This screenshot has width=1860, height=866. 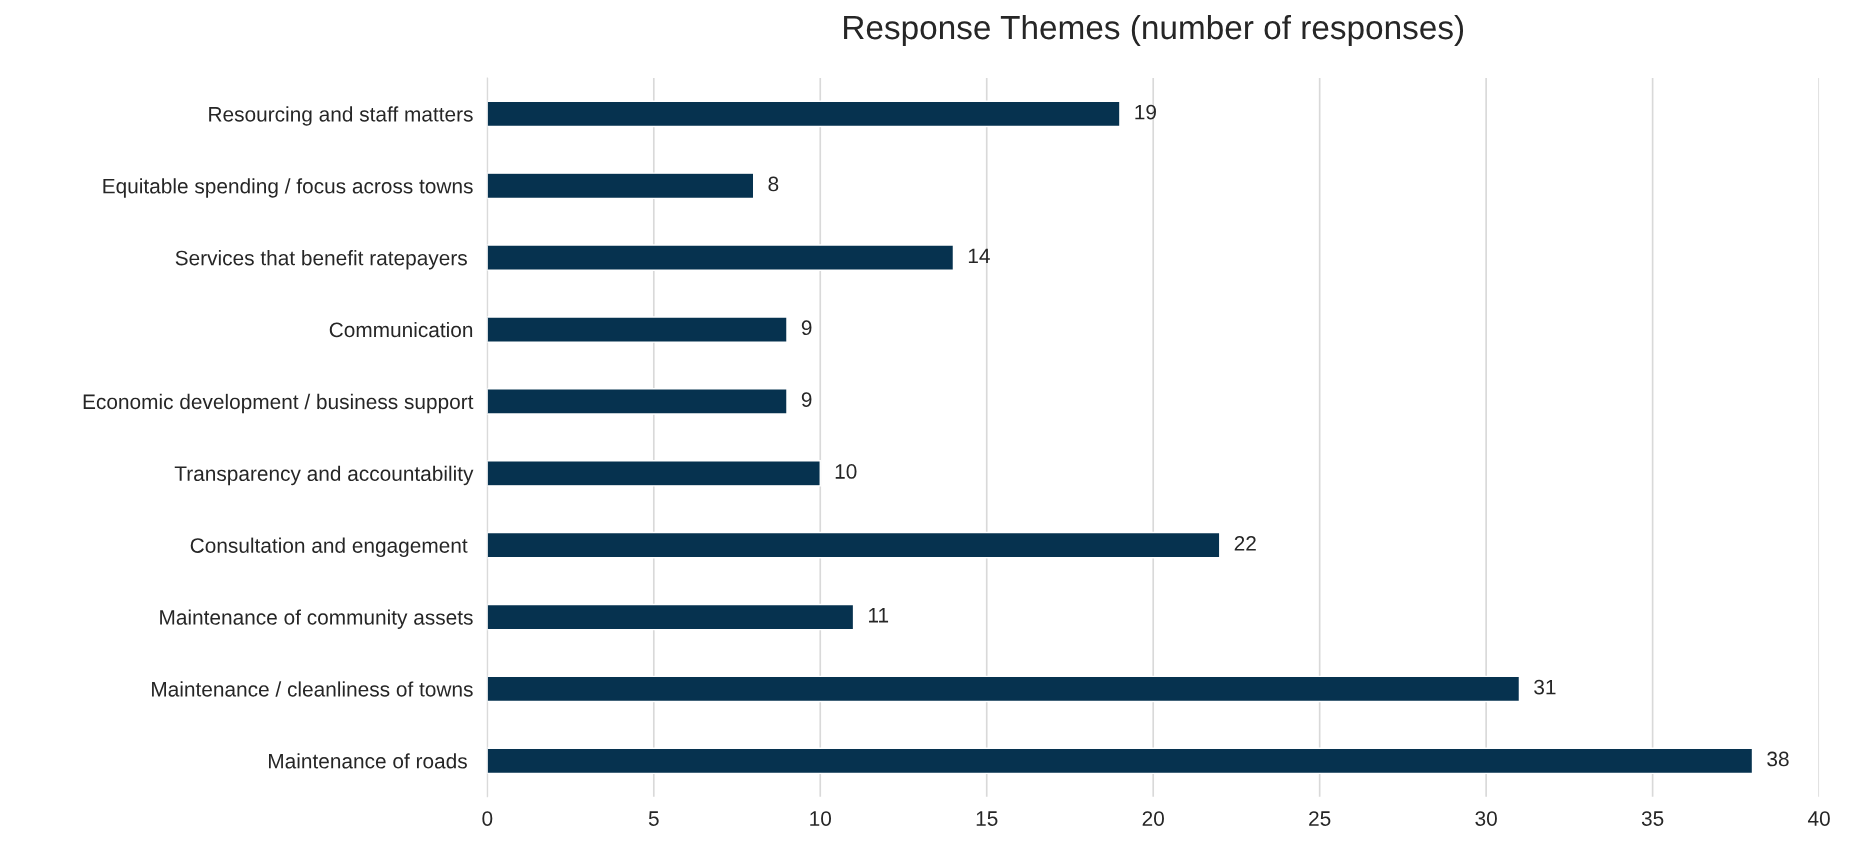 What do you see at coordinates (341, 116) in the screenshot?
I see `y-tick-label: Resourcing and staff matters` at bounding box center [341, 116].